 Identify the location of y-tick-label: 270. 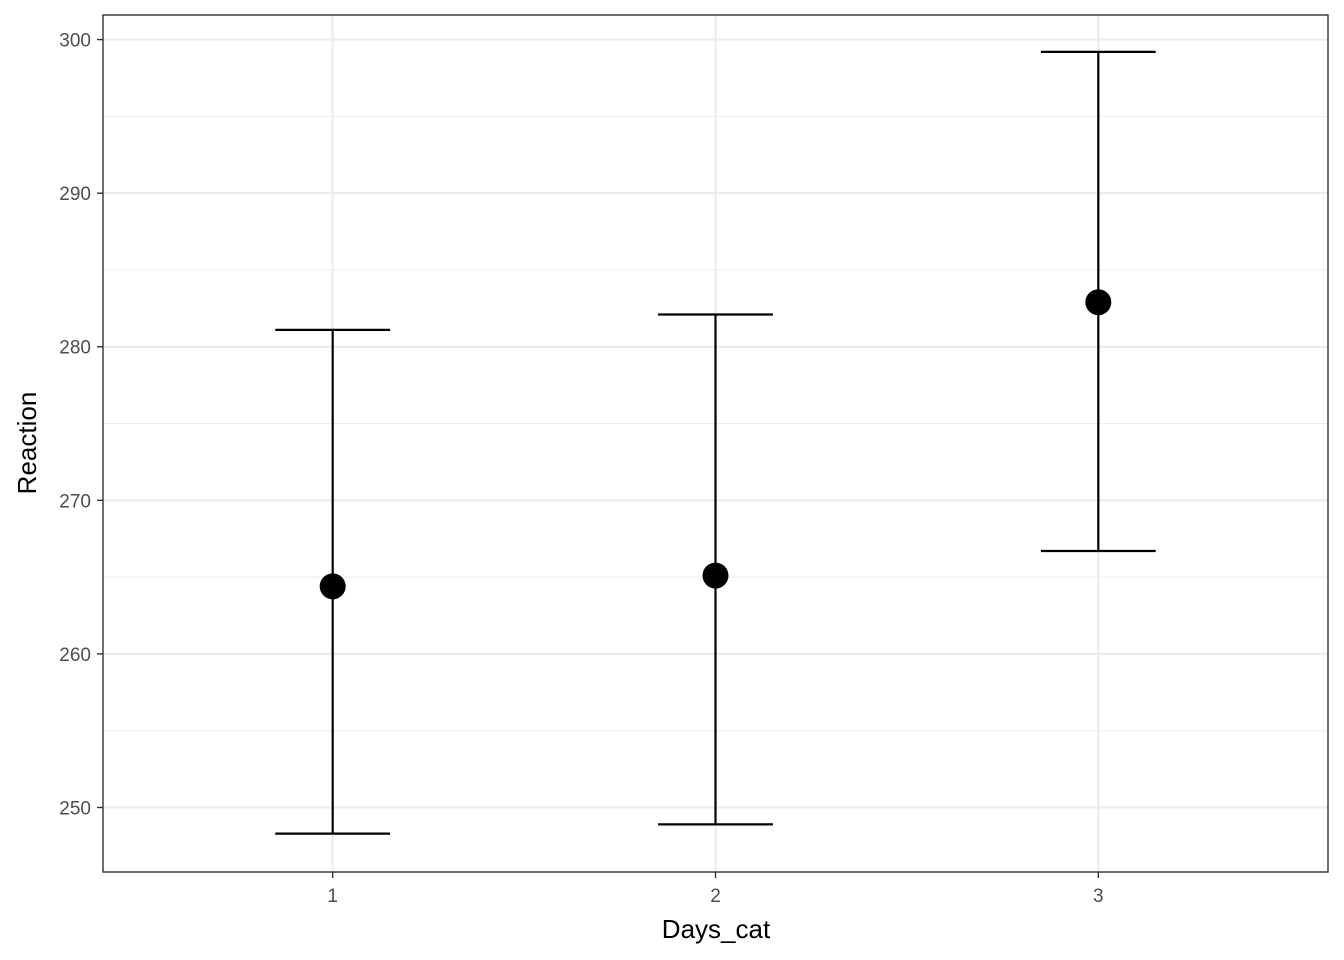
(75, 501).